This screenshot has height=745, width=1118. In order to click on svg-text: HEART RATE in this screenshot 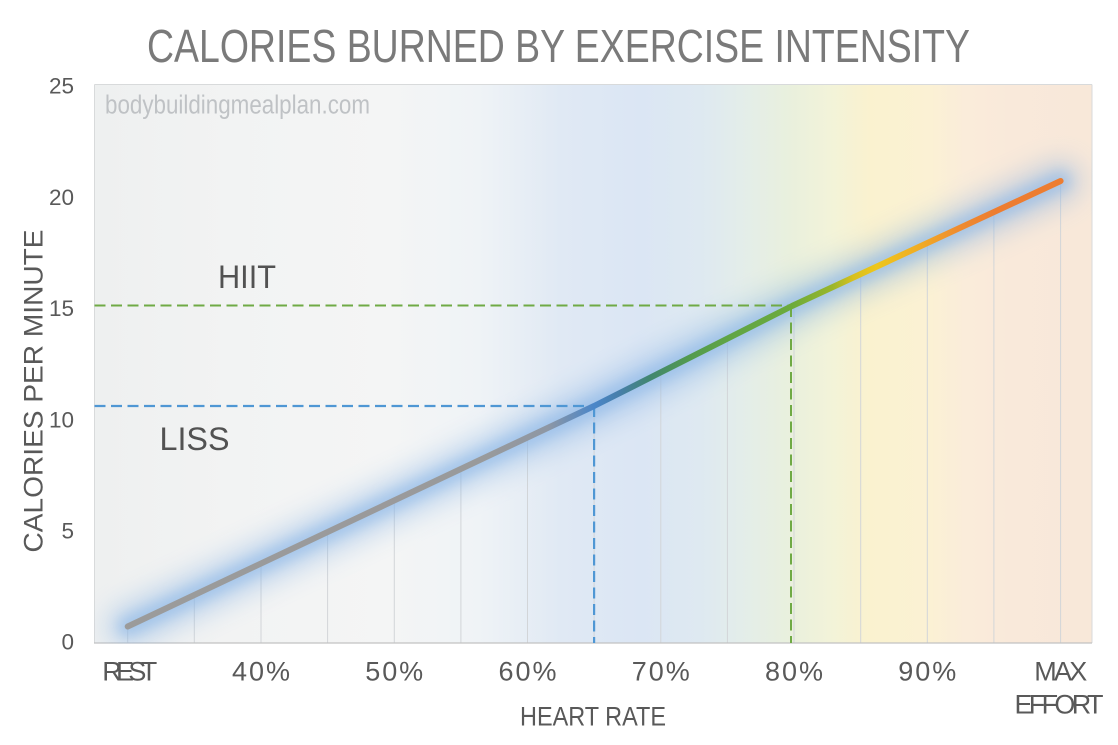, I will do `click(593, 717)`.